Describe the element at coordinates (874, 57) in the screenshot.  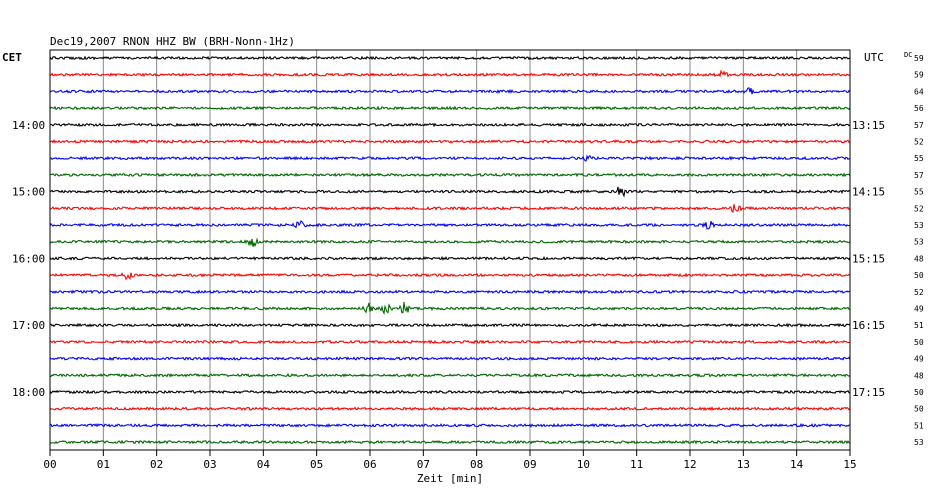
I see `utc-label: UTC` at that location.